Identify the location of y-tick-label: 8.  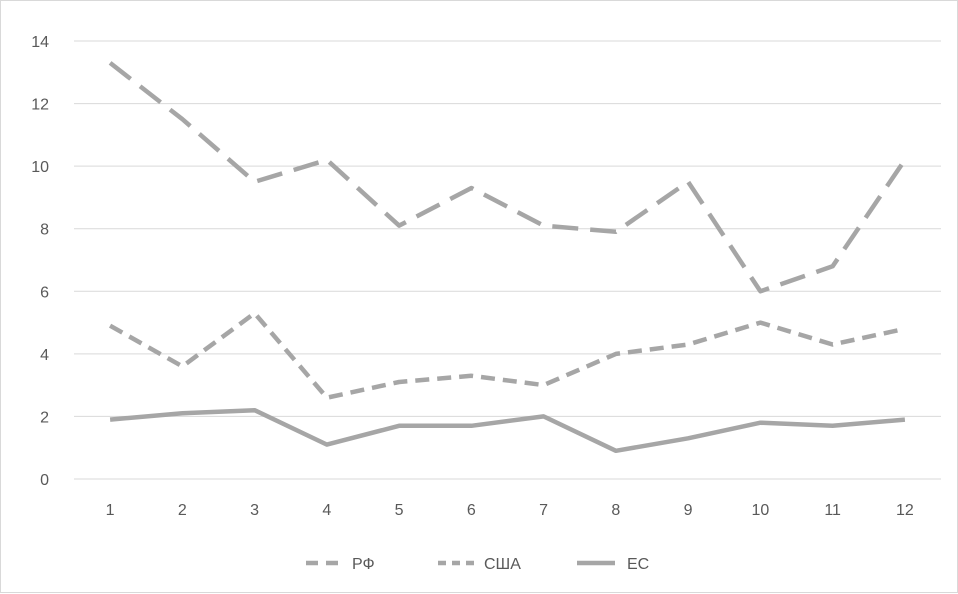
(44, 230).